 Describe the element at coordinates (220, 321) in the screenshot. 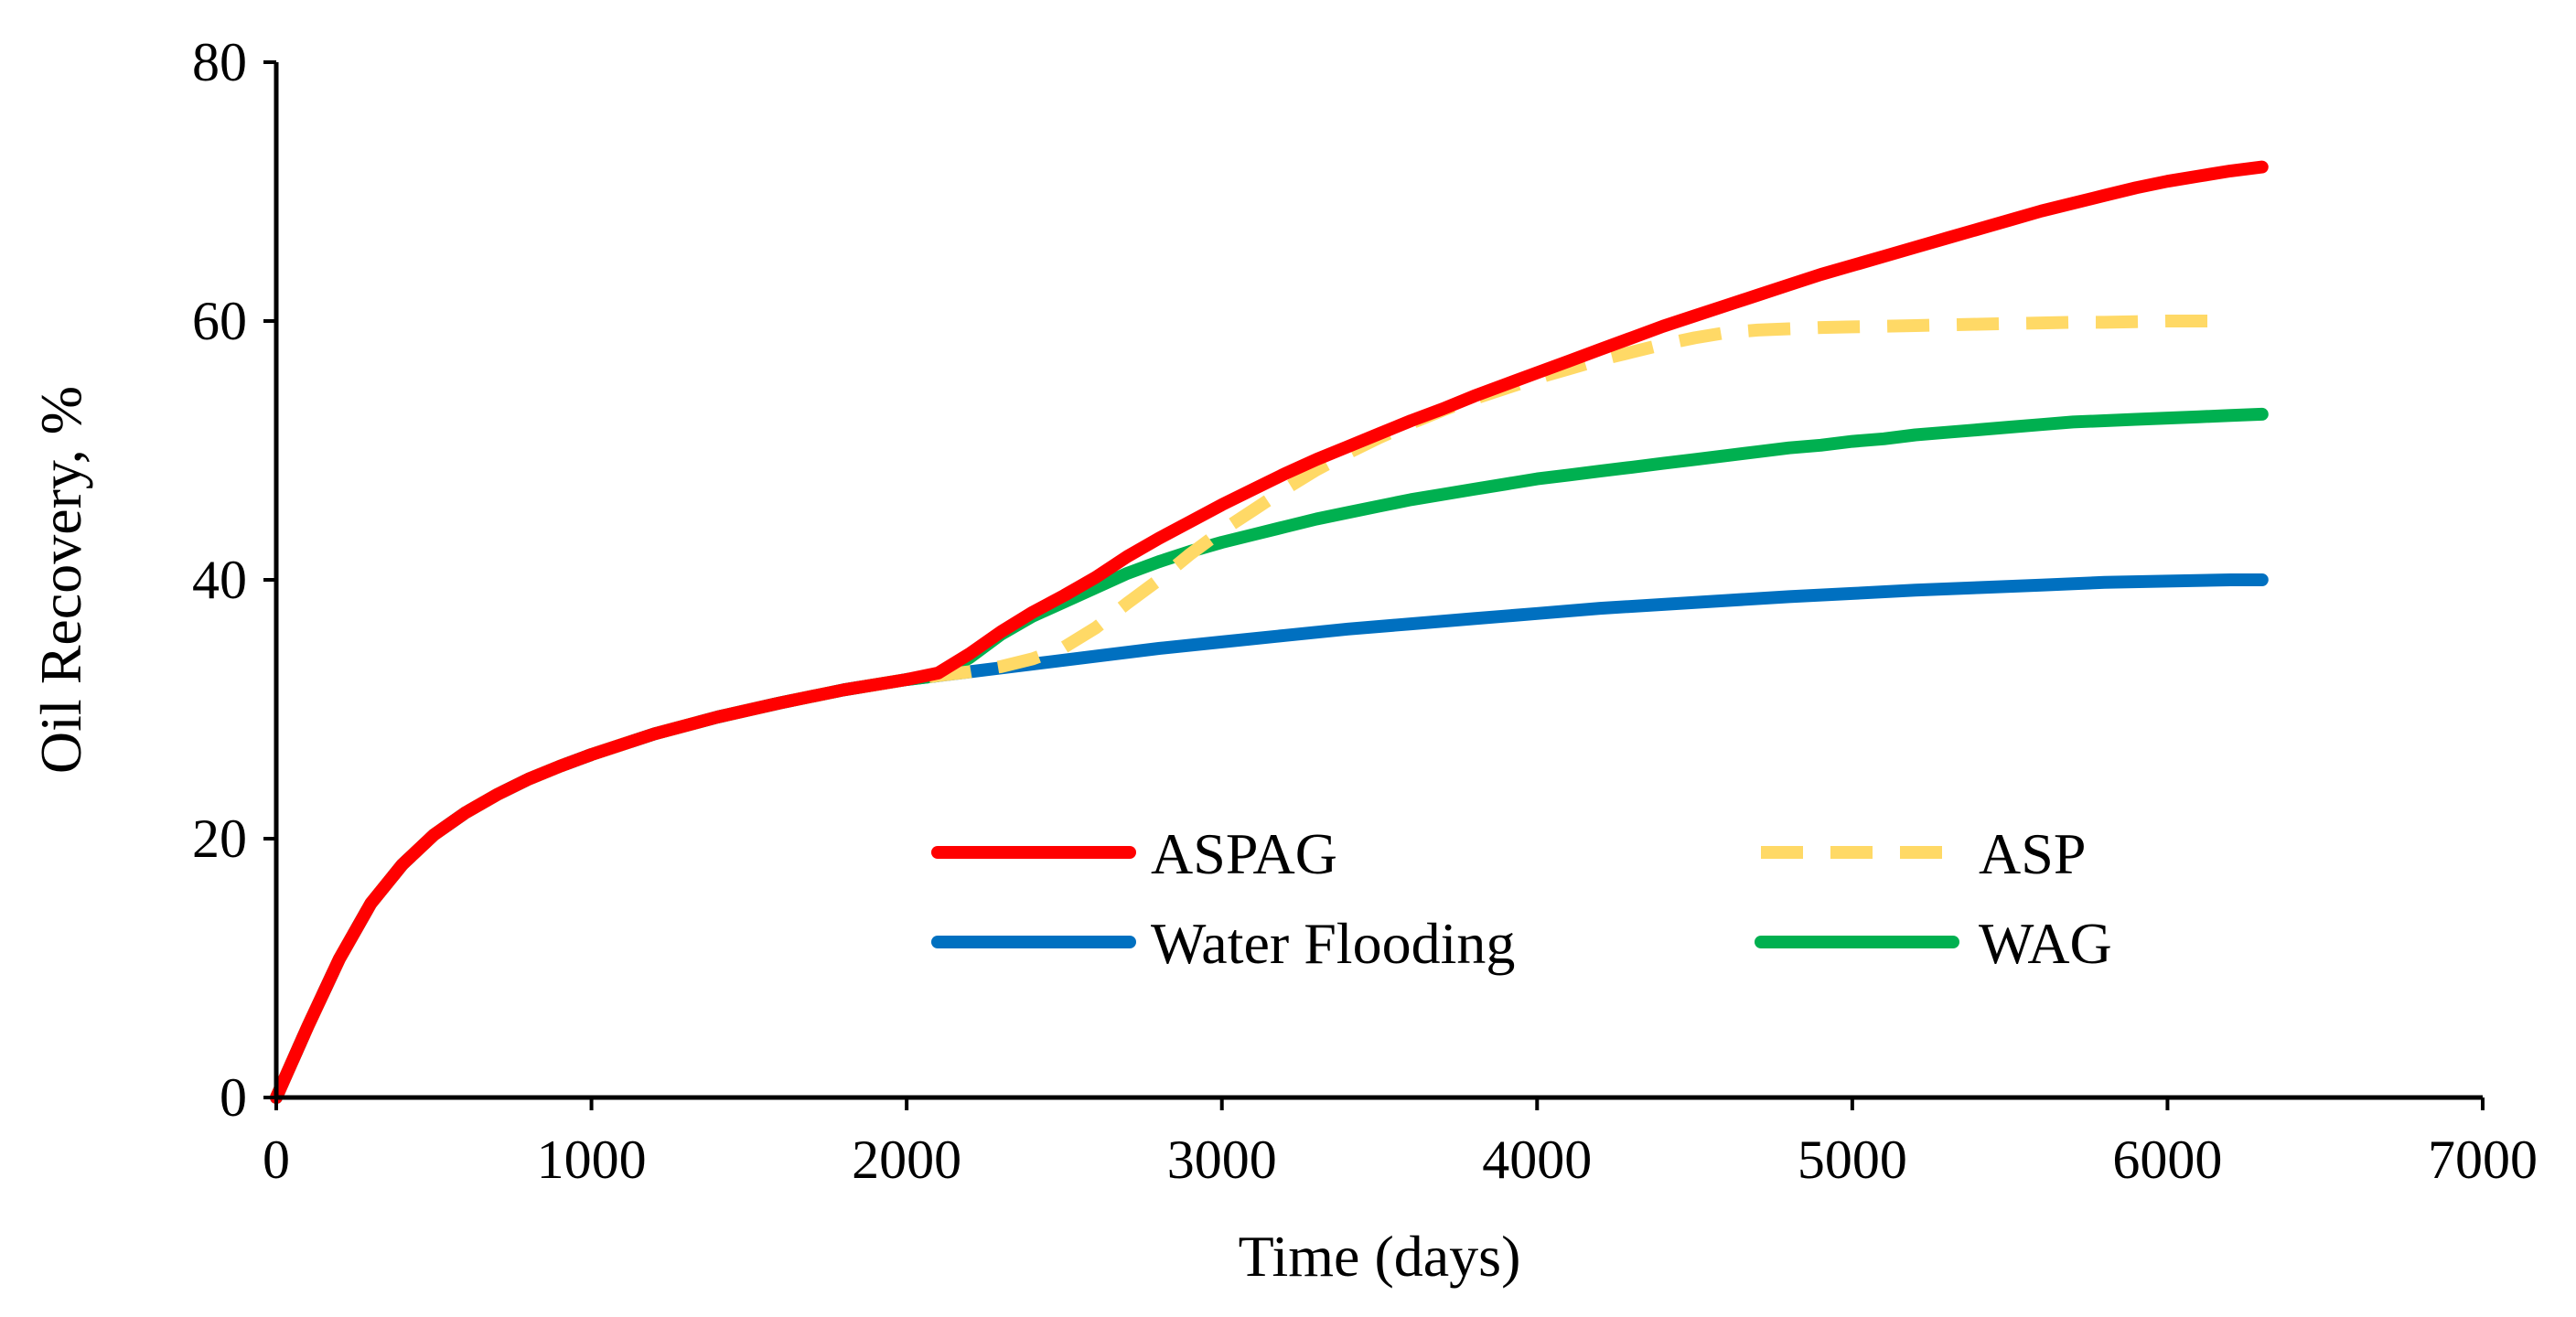

I see `y-tick-label: 60` at that location.